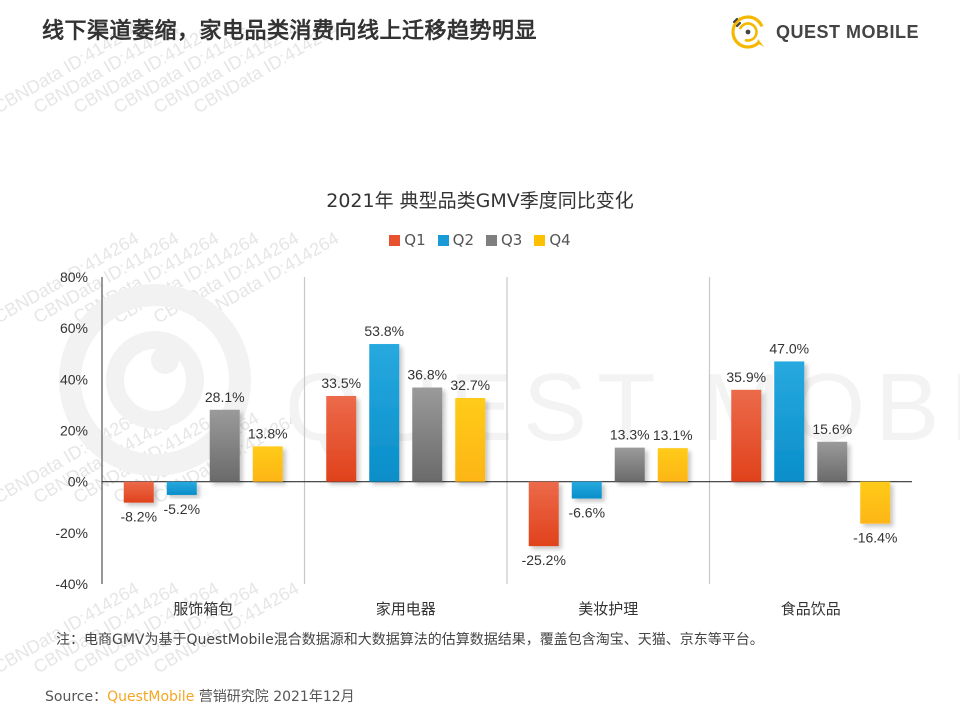 The image size is (960, 720). What do you see at coordinates (138, 517) in the screenshot?
I see `data-label: -8.2%` at bounding box center [138, 517].